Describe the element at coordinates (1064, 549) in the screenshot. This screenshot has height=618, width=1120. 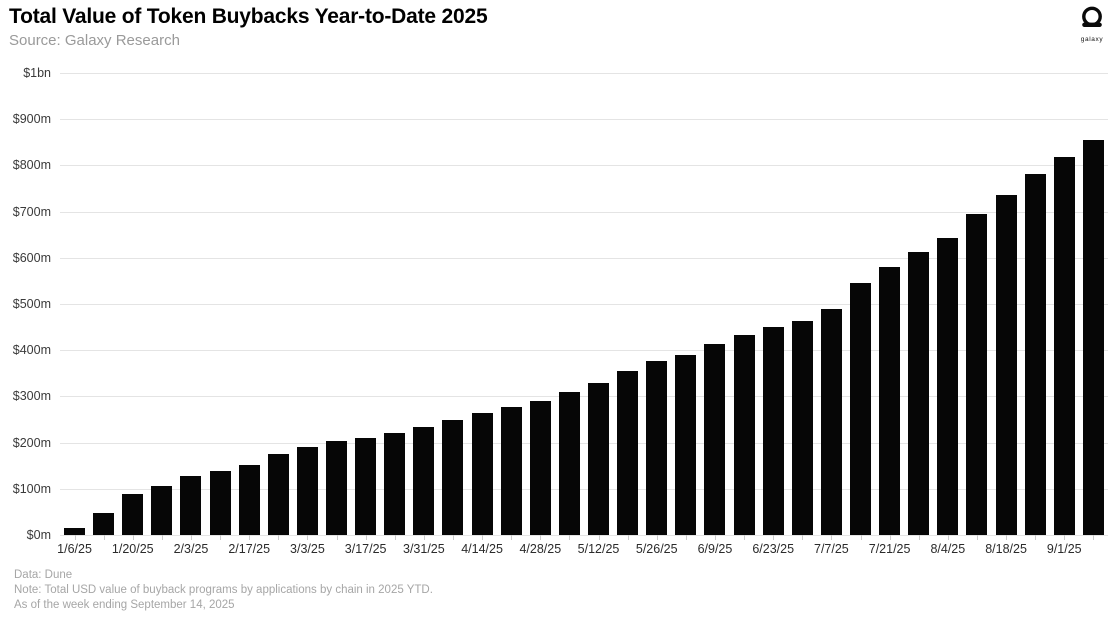
I see `x-axis-tick-label: 9/1/25` at that location.